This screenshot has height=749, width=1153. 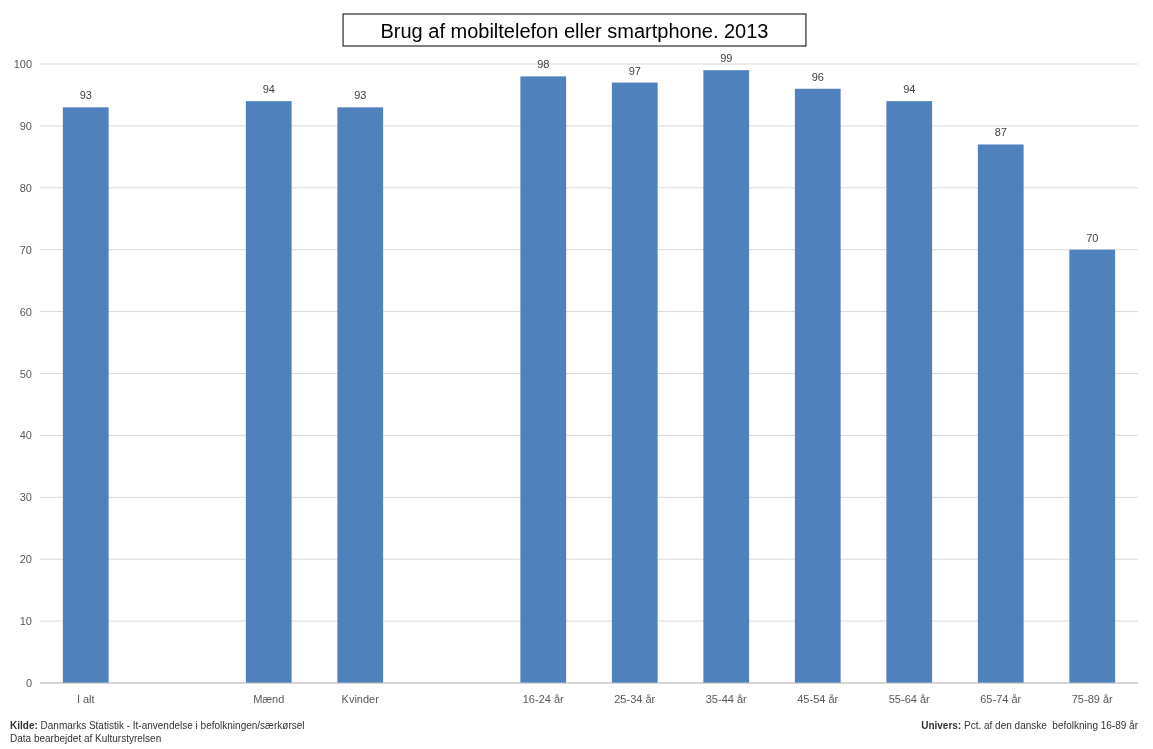 I want to click on text: Data bearbejdet af Kulturstyrelsen, so click(x=86, y=738).